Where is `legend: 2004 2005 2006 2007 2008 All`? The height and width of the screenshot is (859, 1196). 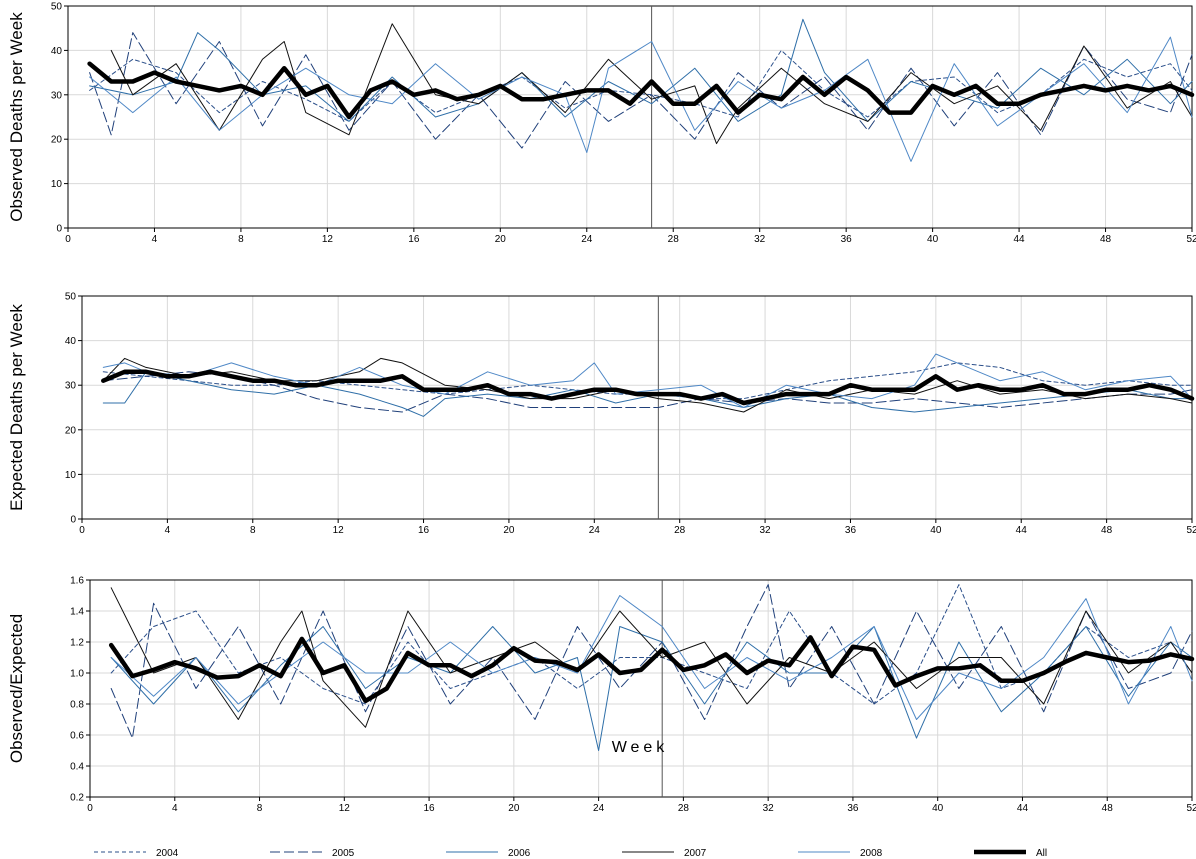 legend: 2004 2005 2006 2007 2008 All is located at coordinates (570, 853).